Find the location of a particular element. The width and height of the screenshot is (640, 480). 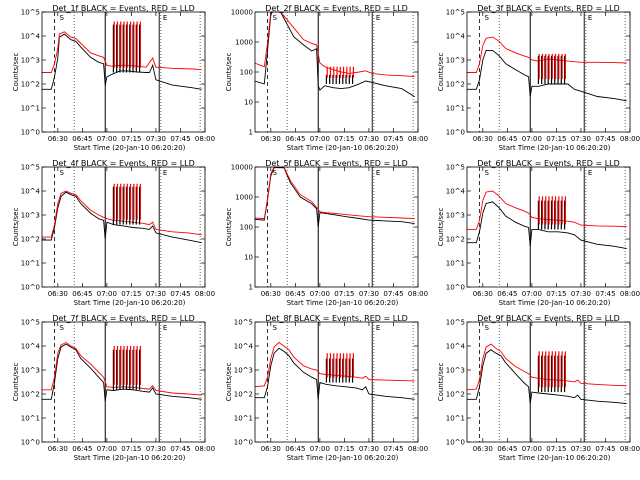

events-series-line is located at coordinates (121, 372).